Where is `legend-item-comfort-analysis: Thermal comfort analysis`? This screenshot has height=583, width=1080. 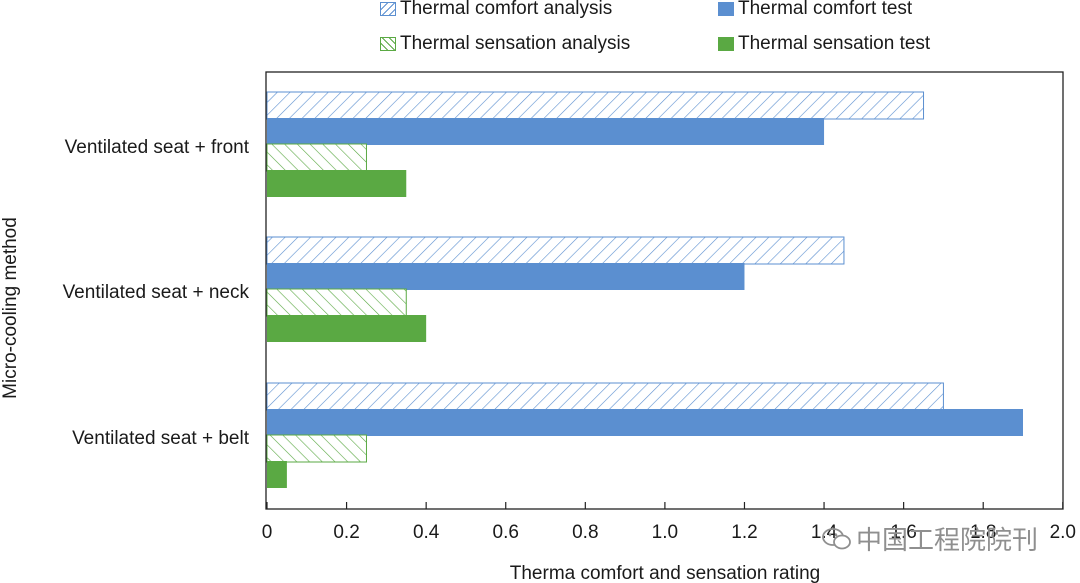
legend-item-comfort-analysis: Thermal comfort analysis is located at coordinates (496, 10).